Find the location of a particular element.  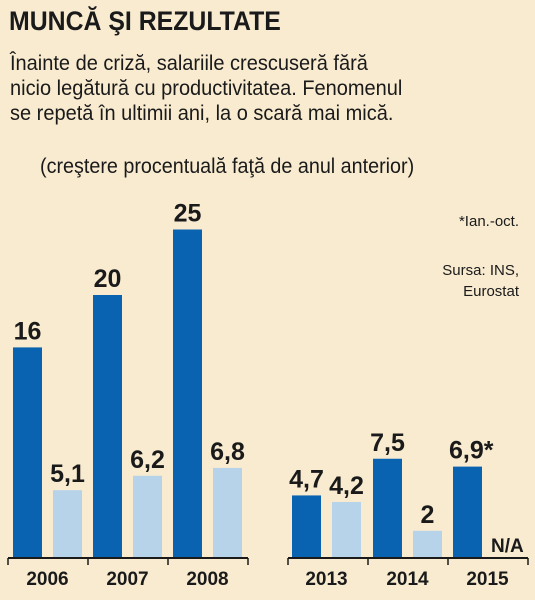

x-tick-label: 2006 is located at coordinates (47, 579).